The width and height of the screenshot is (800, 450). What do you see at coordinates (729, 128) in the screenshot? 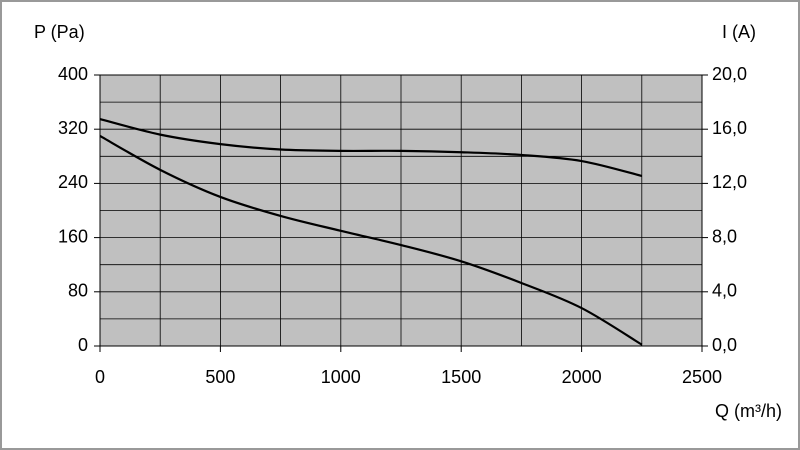
I see `y2-tick-label: 16,0` at bounding box center [729, 128].